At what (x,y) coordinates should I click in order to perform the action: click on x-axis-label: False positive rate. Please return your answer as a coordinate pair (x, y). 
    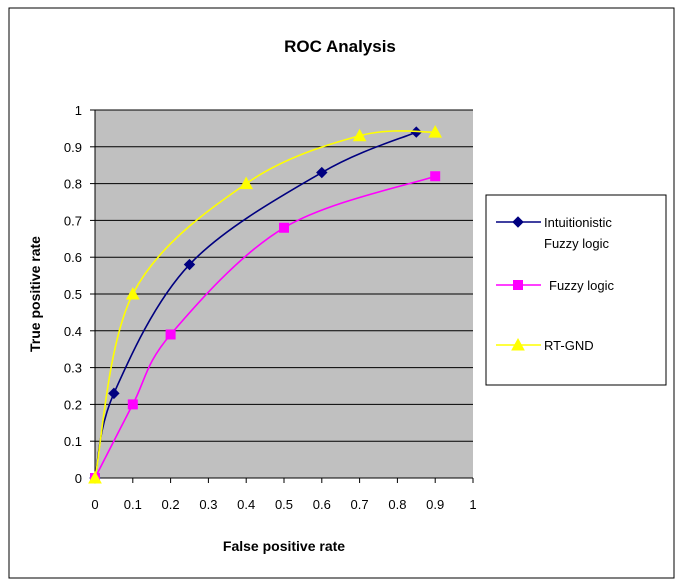
    Looking at the image, I should click on (284, 546).